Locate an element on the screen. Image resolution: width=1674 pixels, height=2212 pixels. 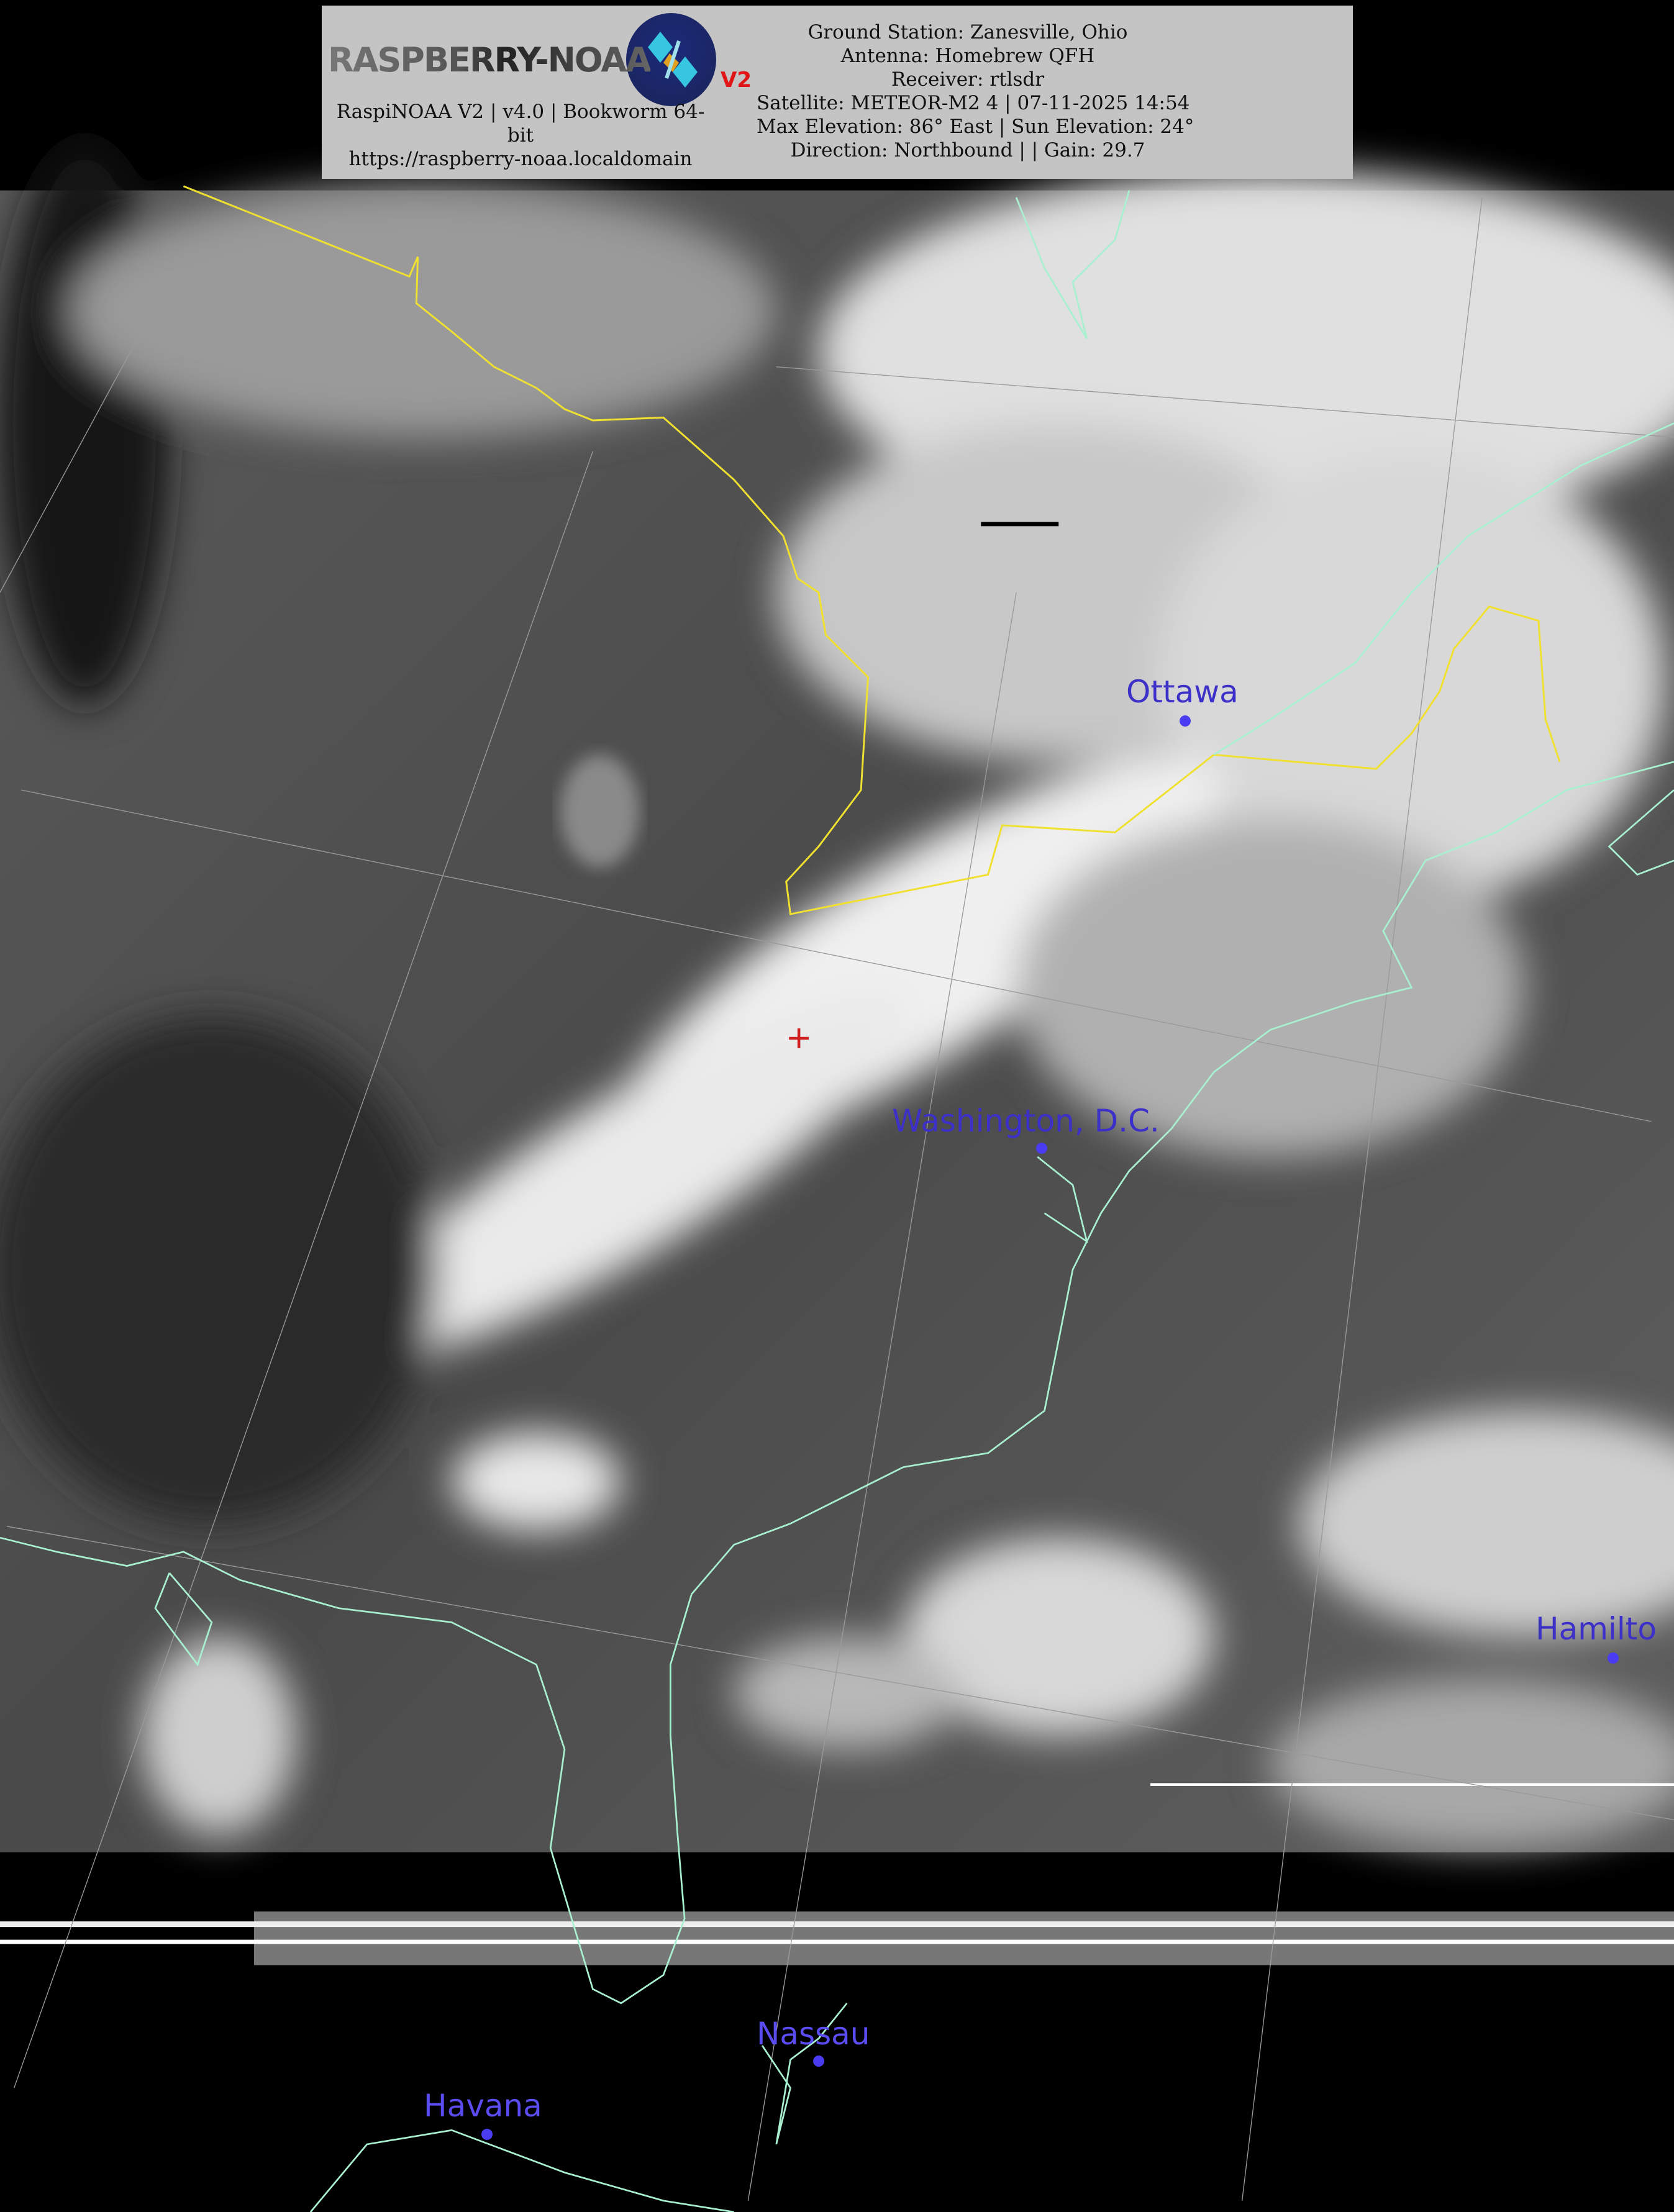
version-line: RaspiNOAA V2 | v4.0 | Bookworm 64- is located at coordinates (520, 112).